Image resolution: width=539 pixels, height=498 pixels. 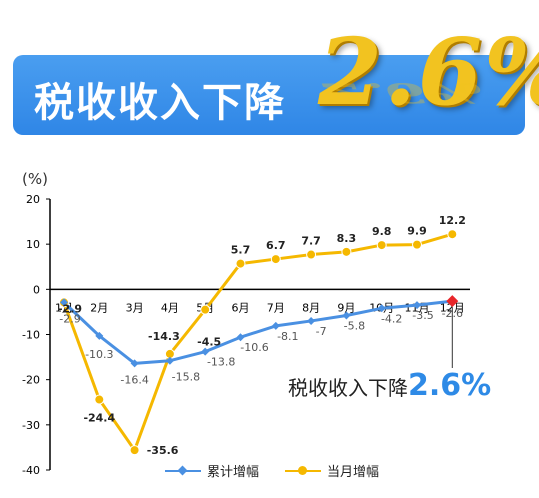 I want to click on data-label-cumulative: -3.5, so click(x=422, y=315).